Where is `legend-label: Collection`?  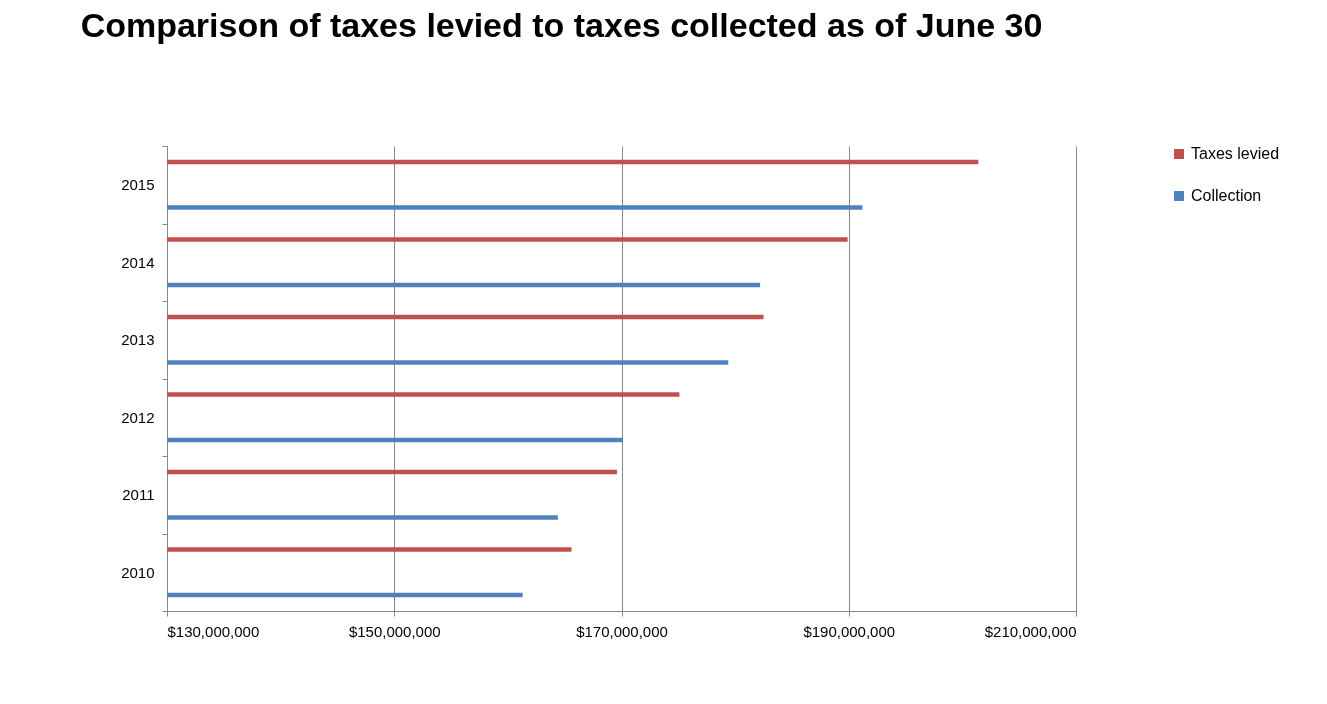 legend-label: Collection is located at coordinates (1226, 195).